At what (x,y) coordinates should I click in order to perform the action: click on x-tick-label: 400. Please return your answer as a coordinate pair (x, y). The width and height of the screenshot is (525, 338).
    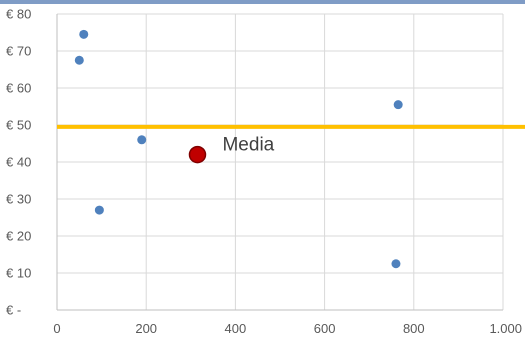
    Looking at the image, I should click on (236, 328).